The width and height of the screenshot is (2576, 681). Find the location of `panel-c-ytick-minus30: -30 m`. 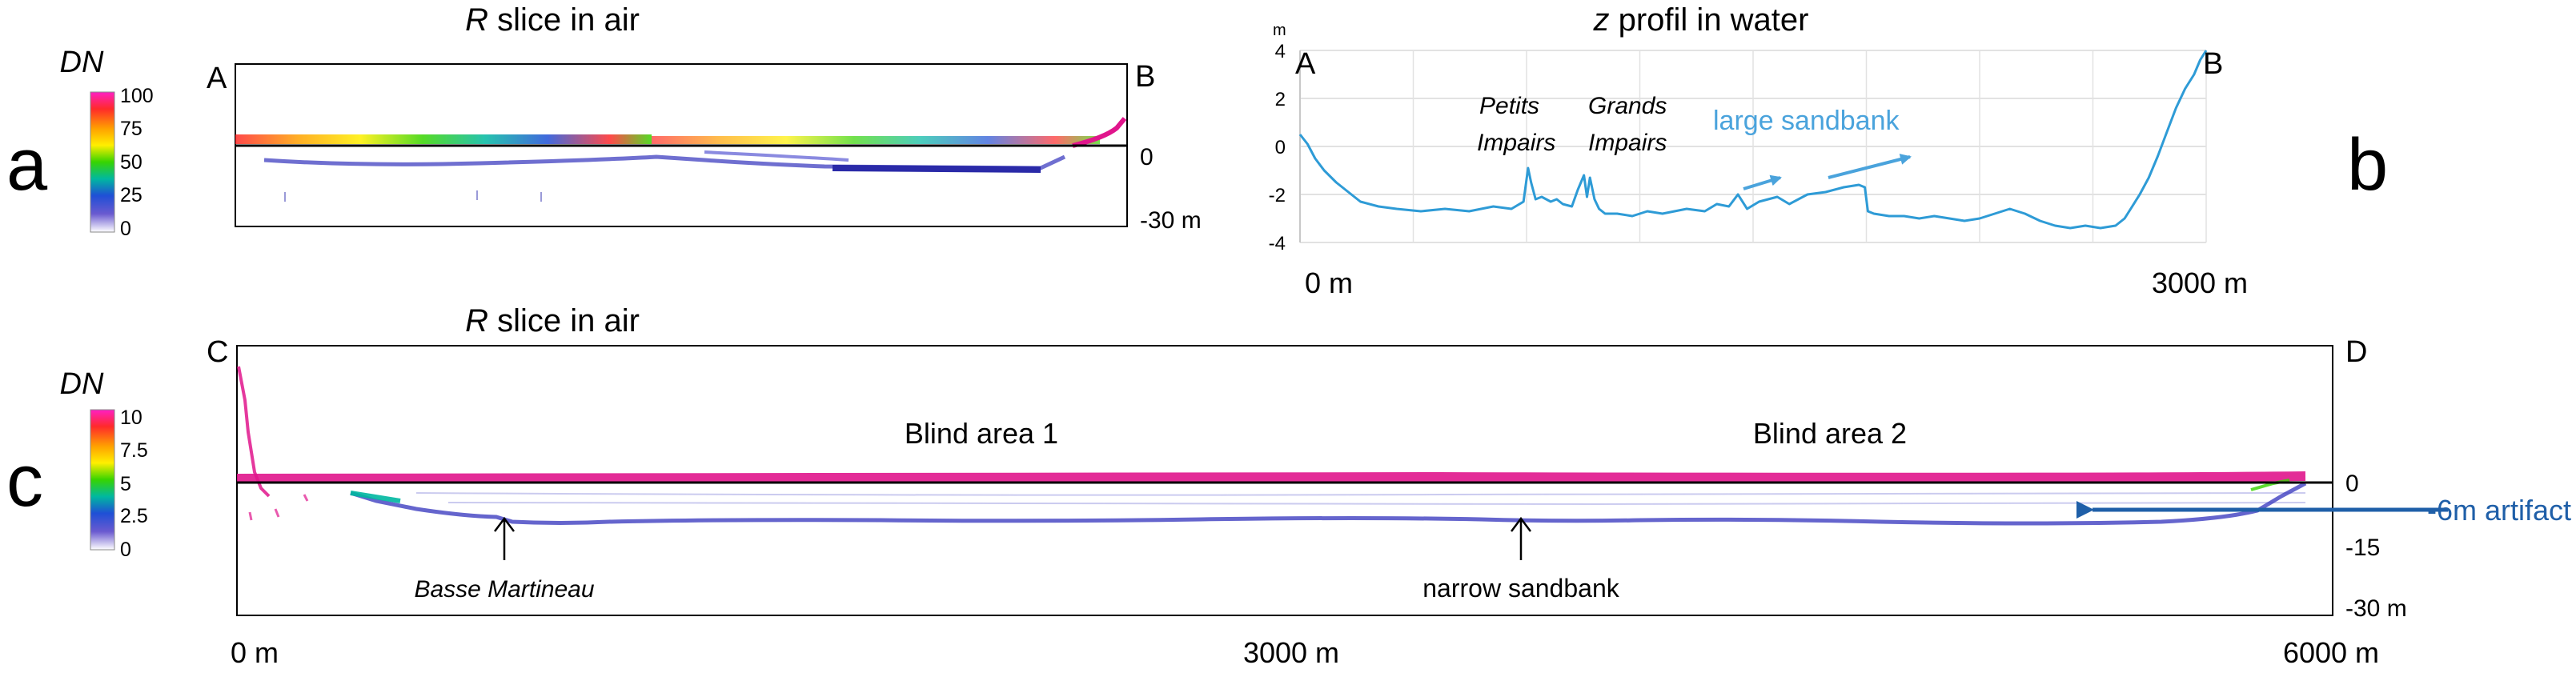

panel-c-ytick-minus30: -30 m is located at coordinates (2376, 608).